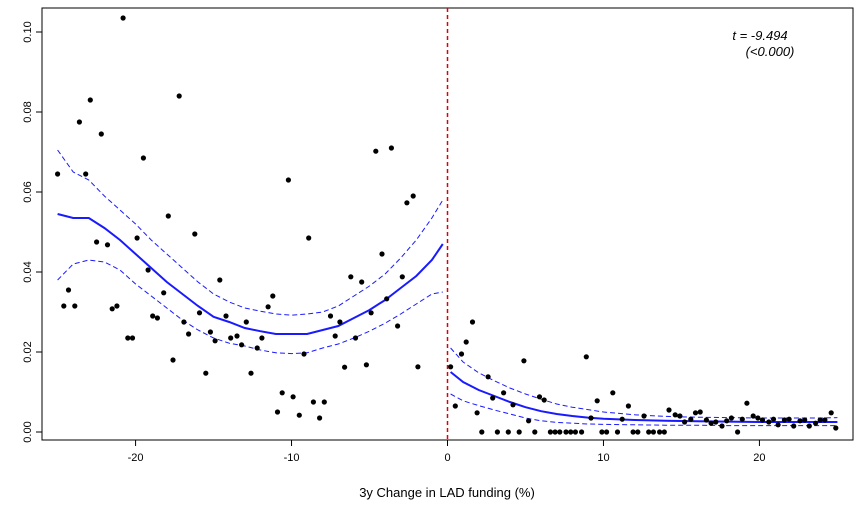 The image size is (861, 511). What do you see at coordinates (136, 458) in the screenshot?
I see `x-tick-label: -20` at bounding box center [136, 458].